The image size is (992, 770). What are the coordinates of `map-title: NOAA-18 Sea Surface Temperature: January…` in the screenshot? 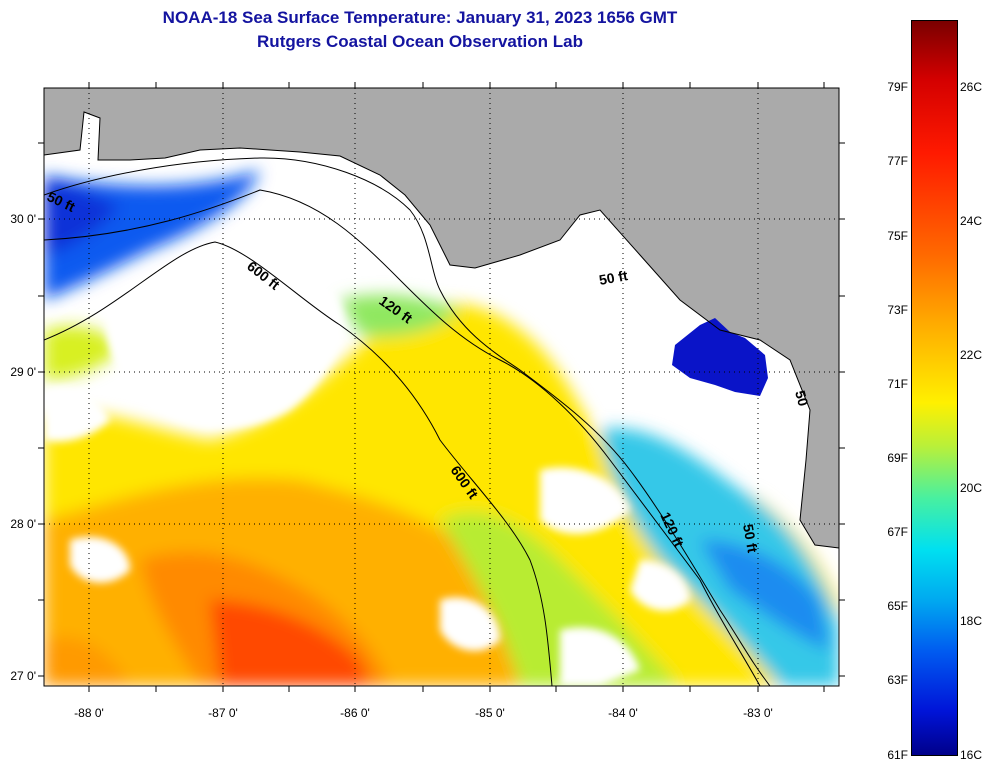 It's located at (420, 17).